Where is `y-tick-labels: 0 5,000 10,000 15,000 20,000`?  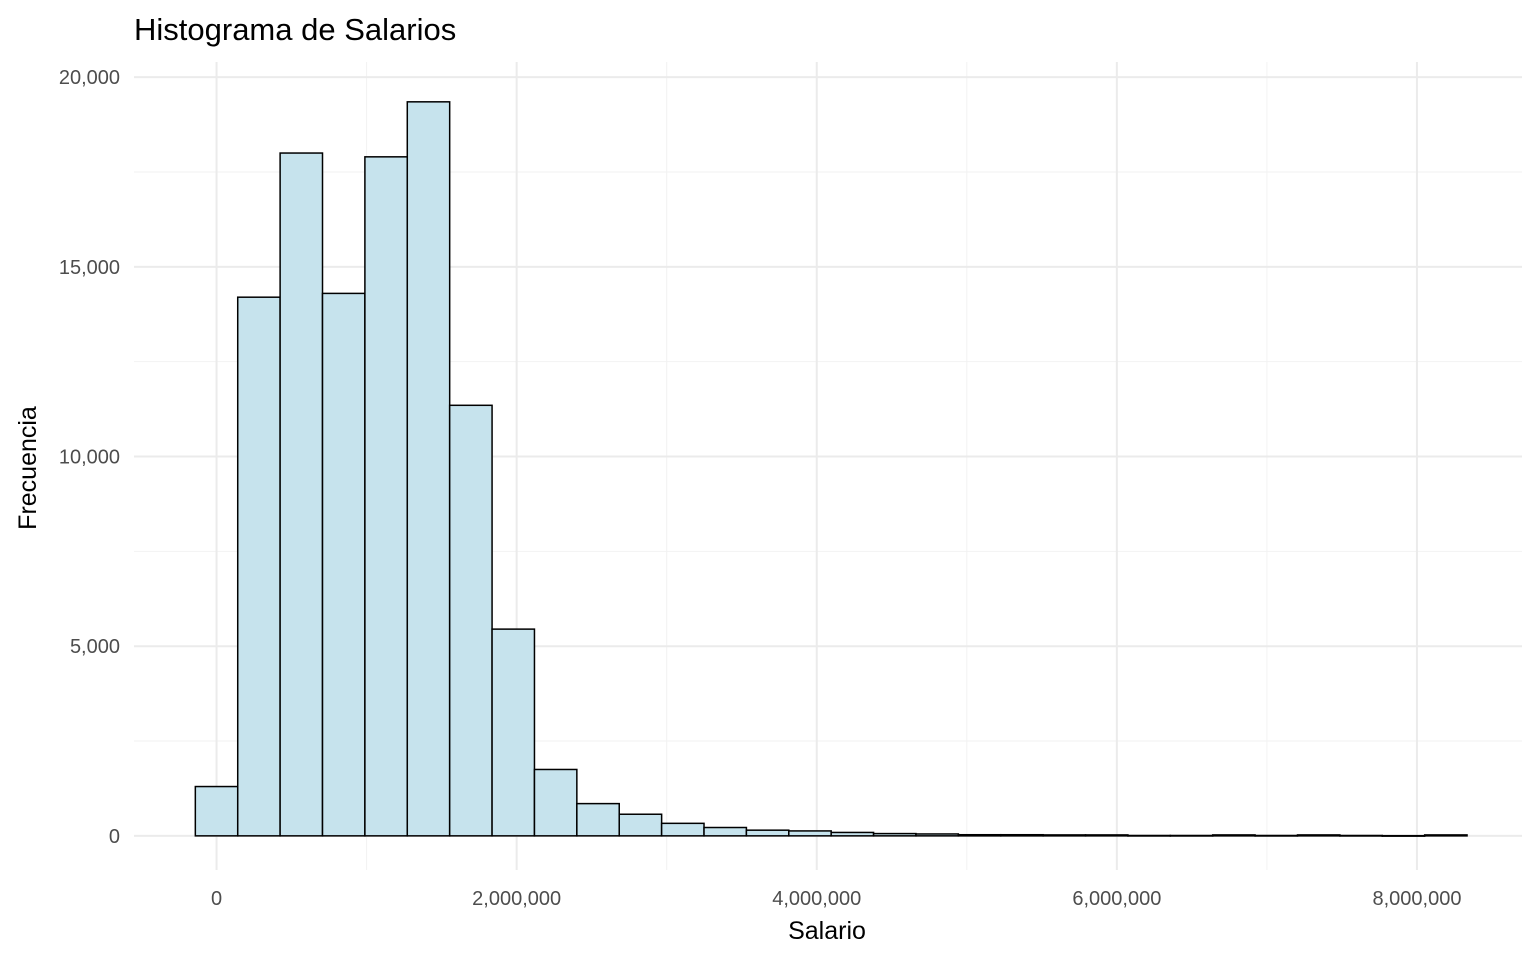
y-tick-labels: 0 5,000 10,000 15,000 20,000 is located at coordinates (89, 457).